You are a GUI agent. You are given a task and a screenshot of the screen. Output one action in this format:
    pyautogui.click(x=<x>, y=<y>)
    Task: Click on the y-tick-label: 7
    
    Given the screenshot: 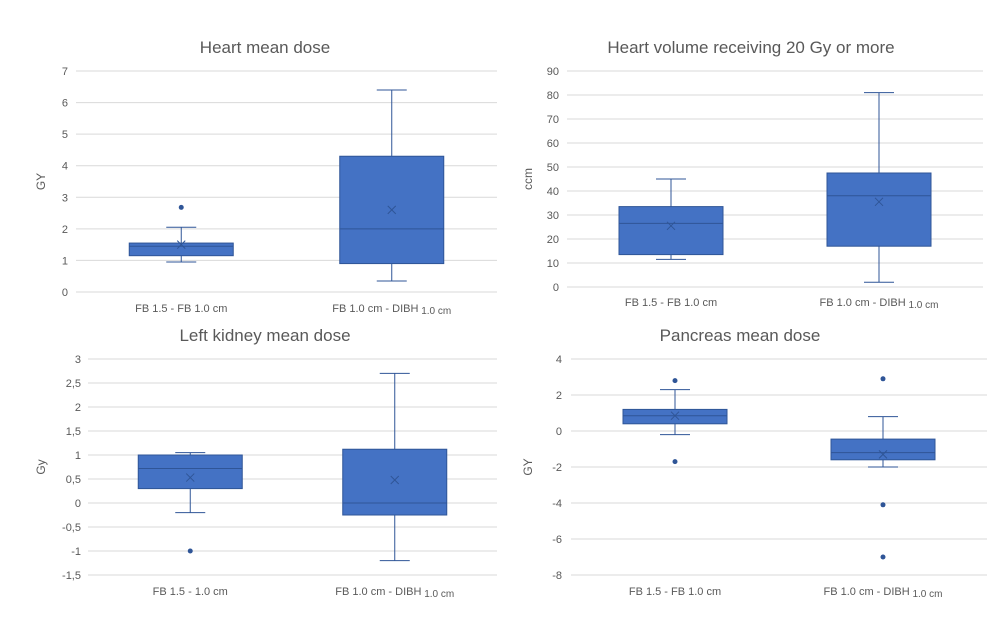 What is the action you would take?
    pyautogui.click(x=65, y=72)
    